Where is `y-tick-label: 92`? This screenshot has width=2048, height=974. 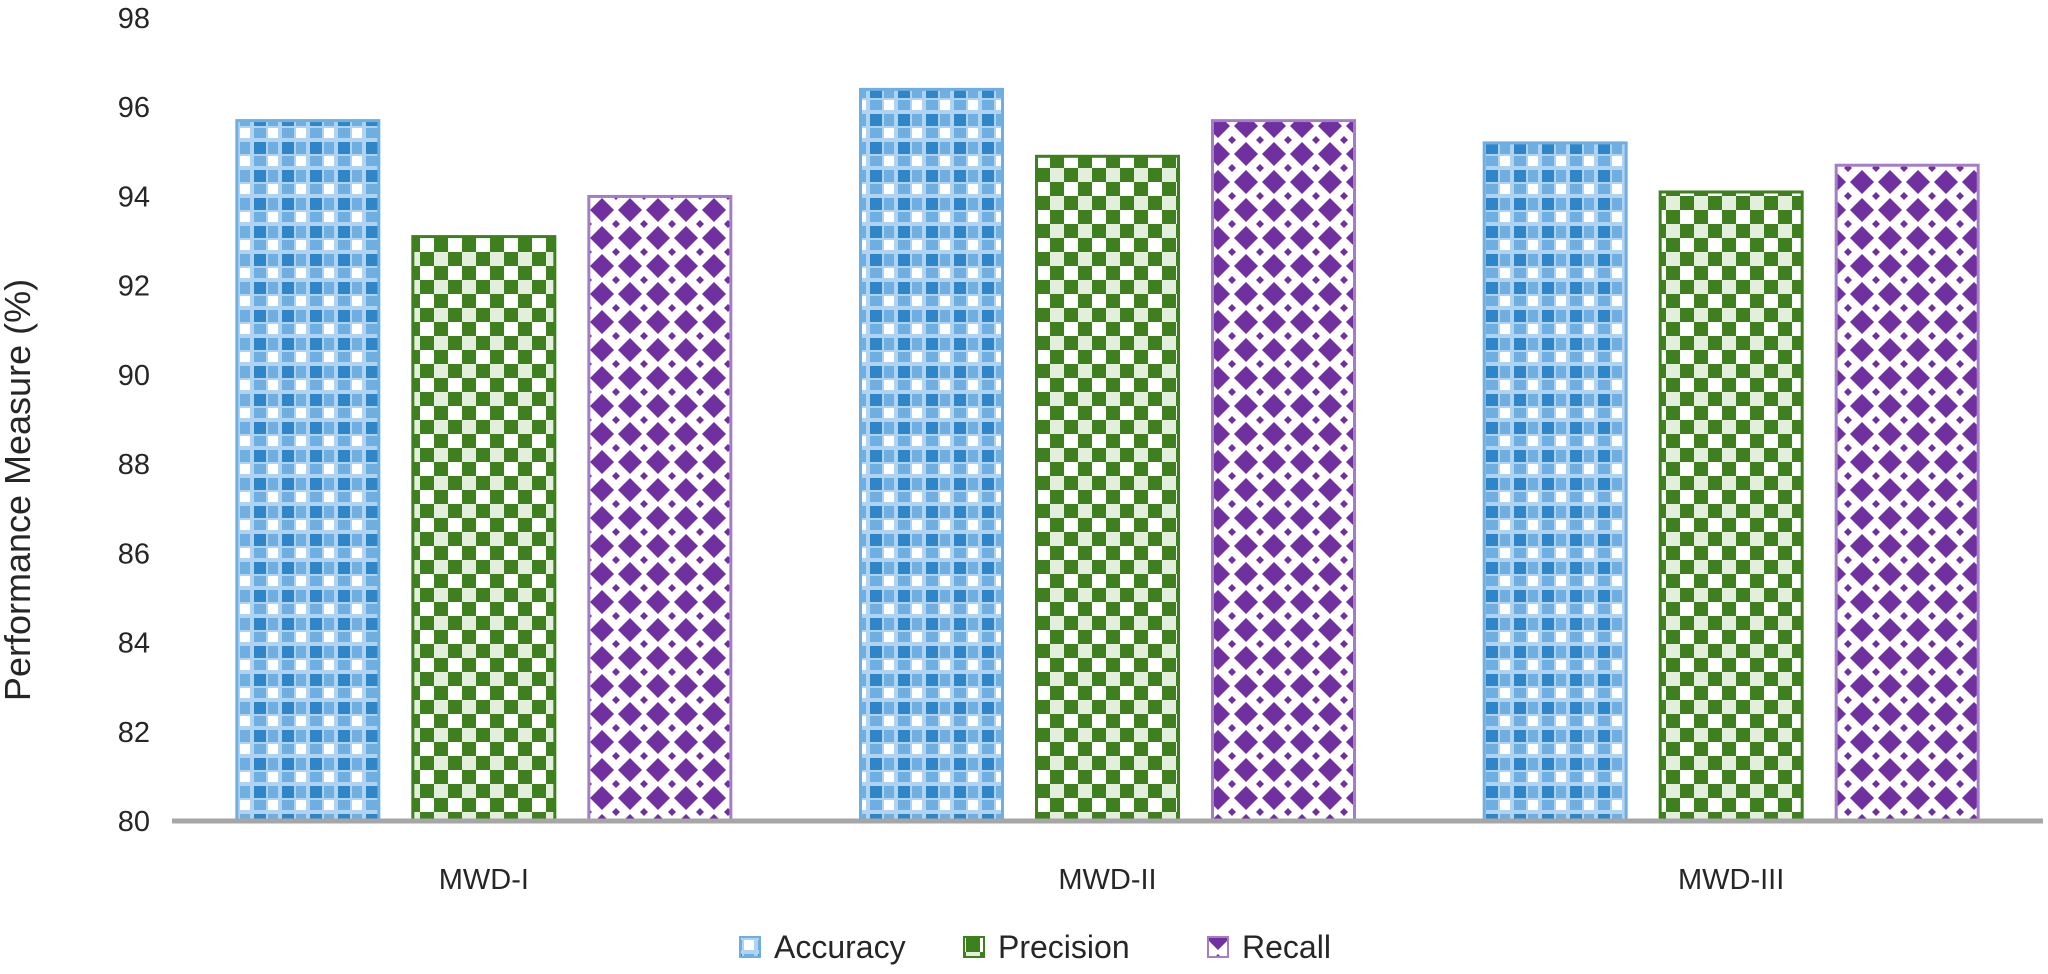
y-tick-label: 92 is located at coordinates (134, 287).